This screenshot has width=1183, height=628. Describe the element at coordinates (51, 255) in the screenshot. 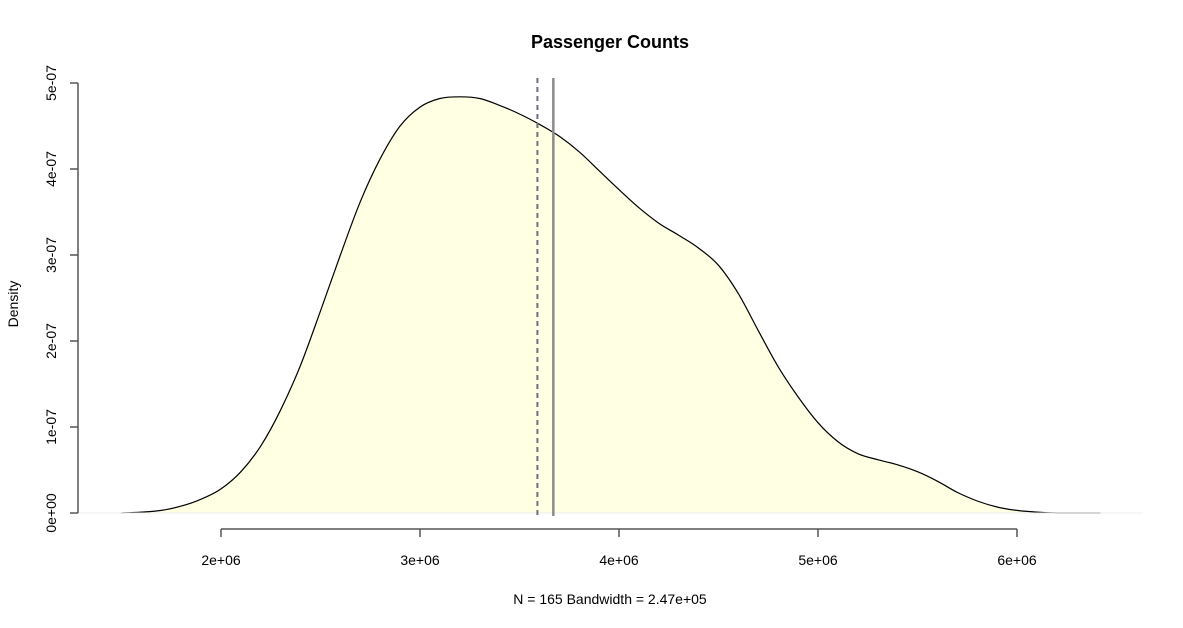

I see `y-tick-label: 3e-07` at that location.